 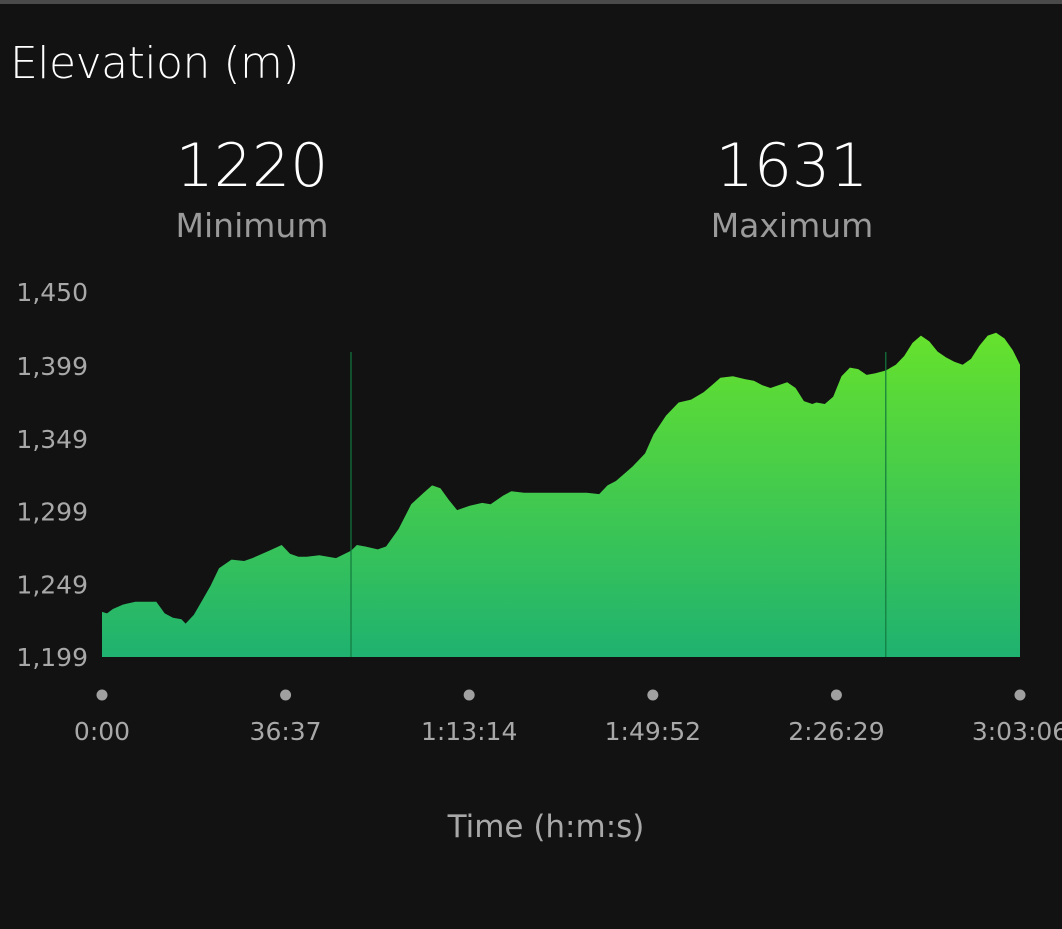 What do you see at coordinates (252, 225) in the screenshot?
I see `minimum-label: Minimum` at bounding box center [252, 225].